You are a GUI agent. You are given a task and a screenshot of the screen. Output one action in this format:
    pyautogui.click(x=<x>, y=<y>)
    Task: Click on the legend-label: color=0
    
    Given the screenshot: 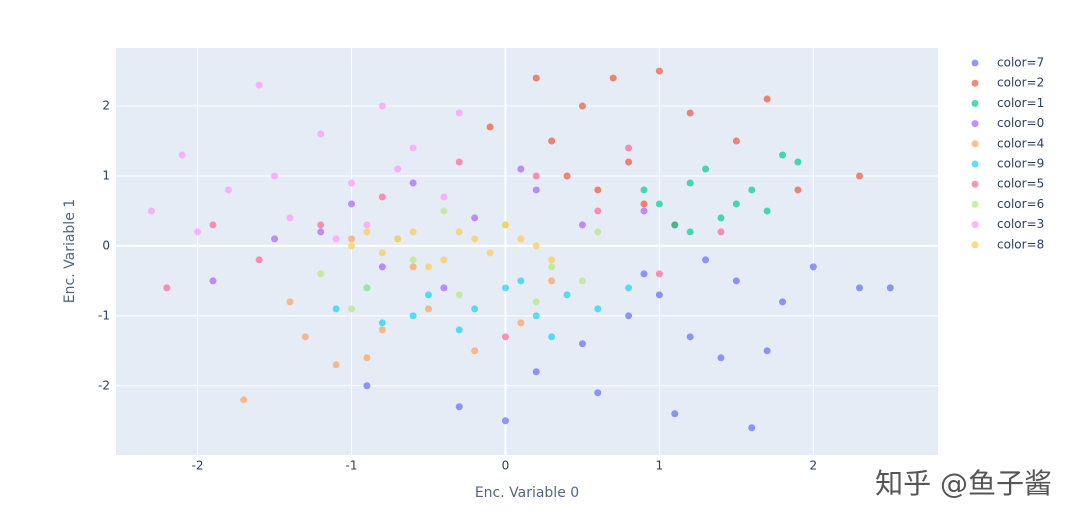 What is the action you would take?
    pyautogui.click(x=1020, y=123)
    